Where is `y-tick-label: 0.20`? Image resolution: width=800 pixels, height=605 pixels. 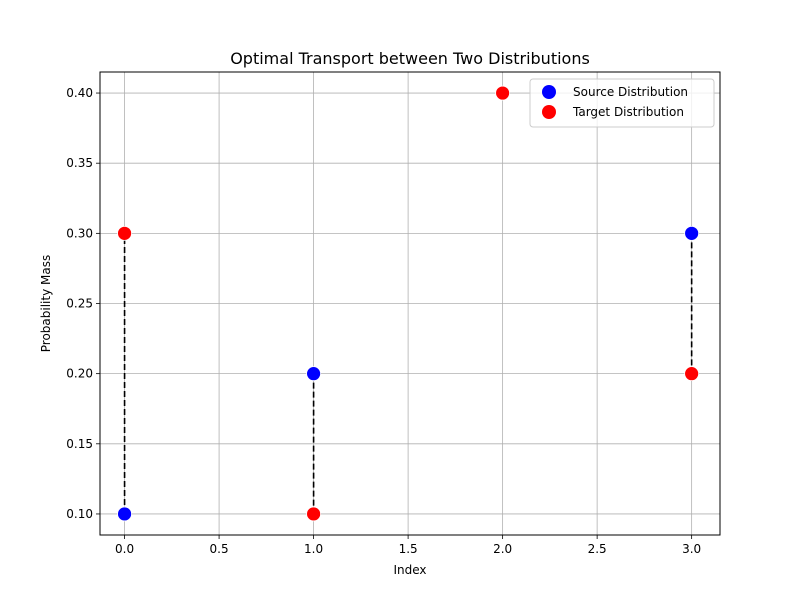
y-tick-label: 0.20 is located at coordinates (79, 374).